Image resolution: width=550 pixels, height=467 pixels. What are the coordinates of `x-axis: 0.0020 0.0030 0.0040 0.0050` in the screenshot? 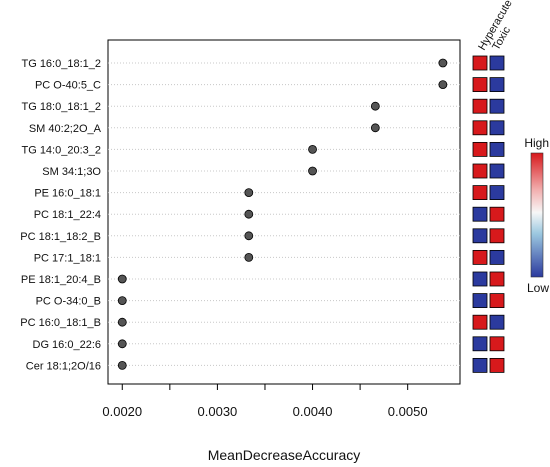 It's located at (277, 401).